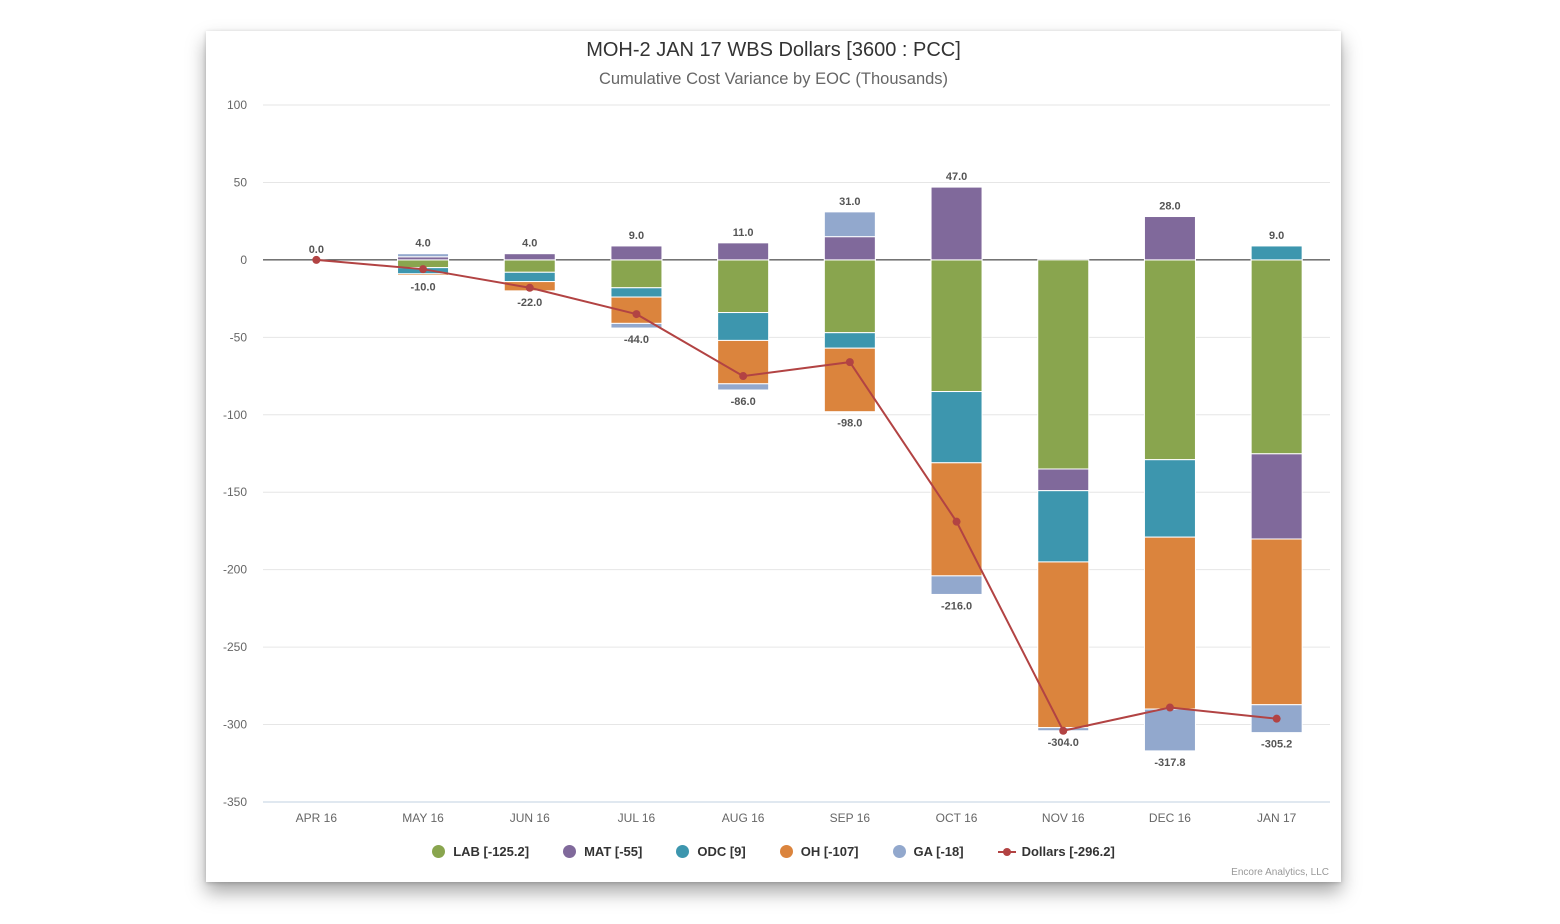  I want to click on stack-total-label: -98.0, so click(849, 424).